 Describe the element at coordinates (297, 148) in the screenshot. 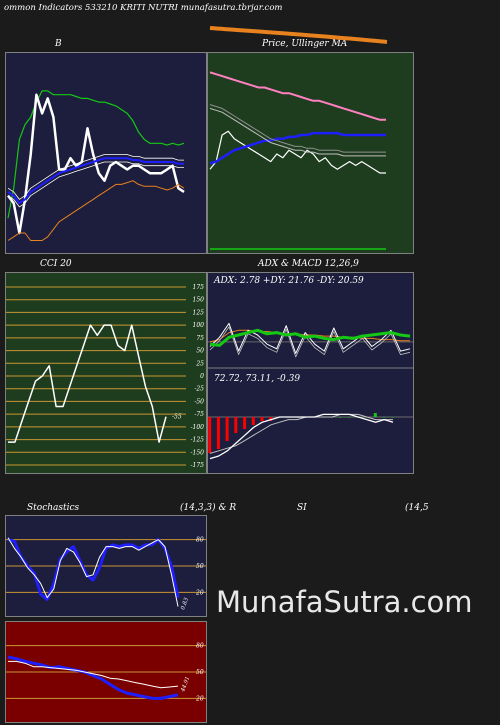

I see `price-ma-blue-line` at that location.